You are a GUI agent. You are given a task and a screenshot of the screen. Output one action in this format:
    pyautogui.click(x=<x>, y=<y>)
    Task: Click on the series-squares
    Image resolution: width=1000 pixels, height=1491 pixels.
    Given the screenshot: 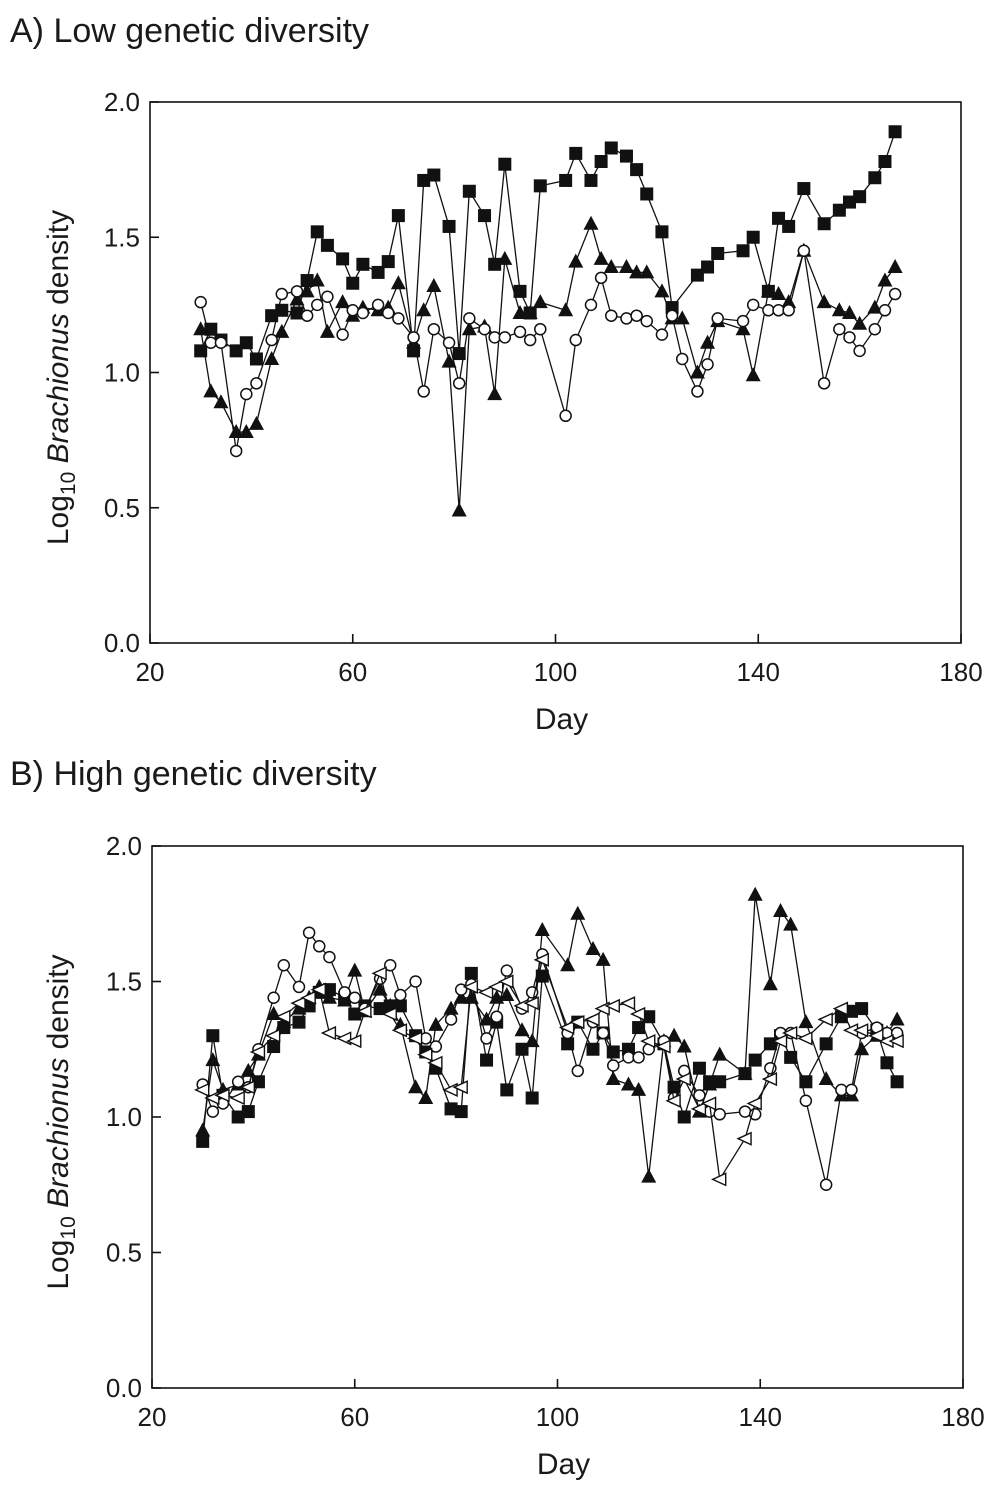 What is the action you would take?
    pyautogui.click(x=550, y=1057)
    